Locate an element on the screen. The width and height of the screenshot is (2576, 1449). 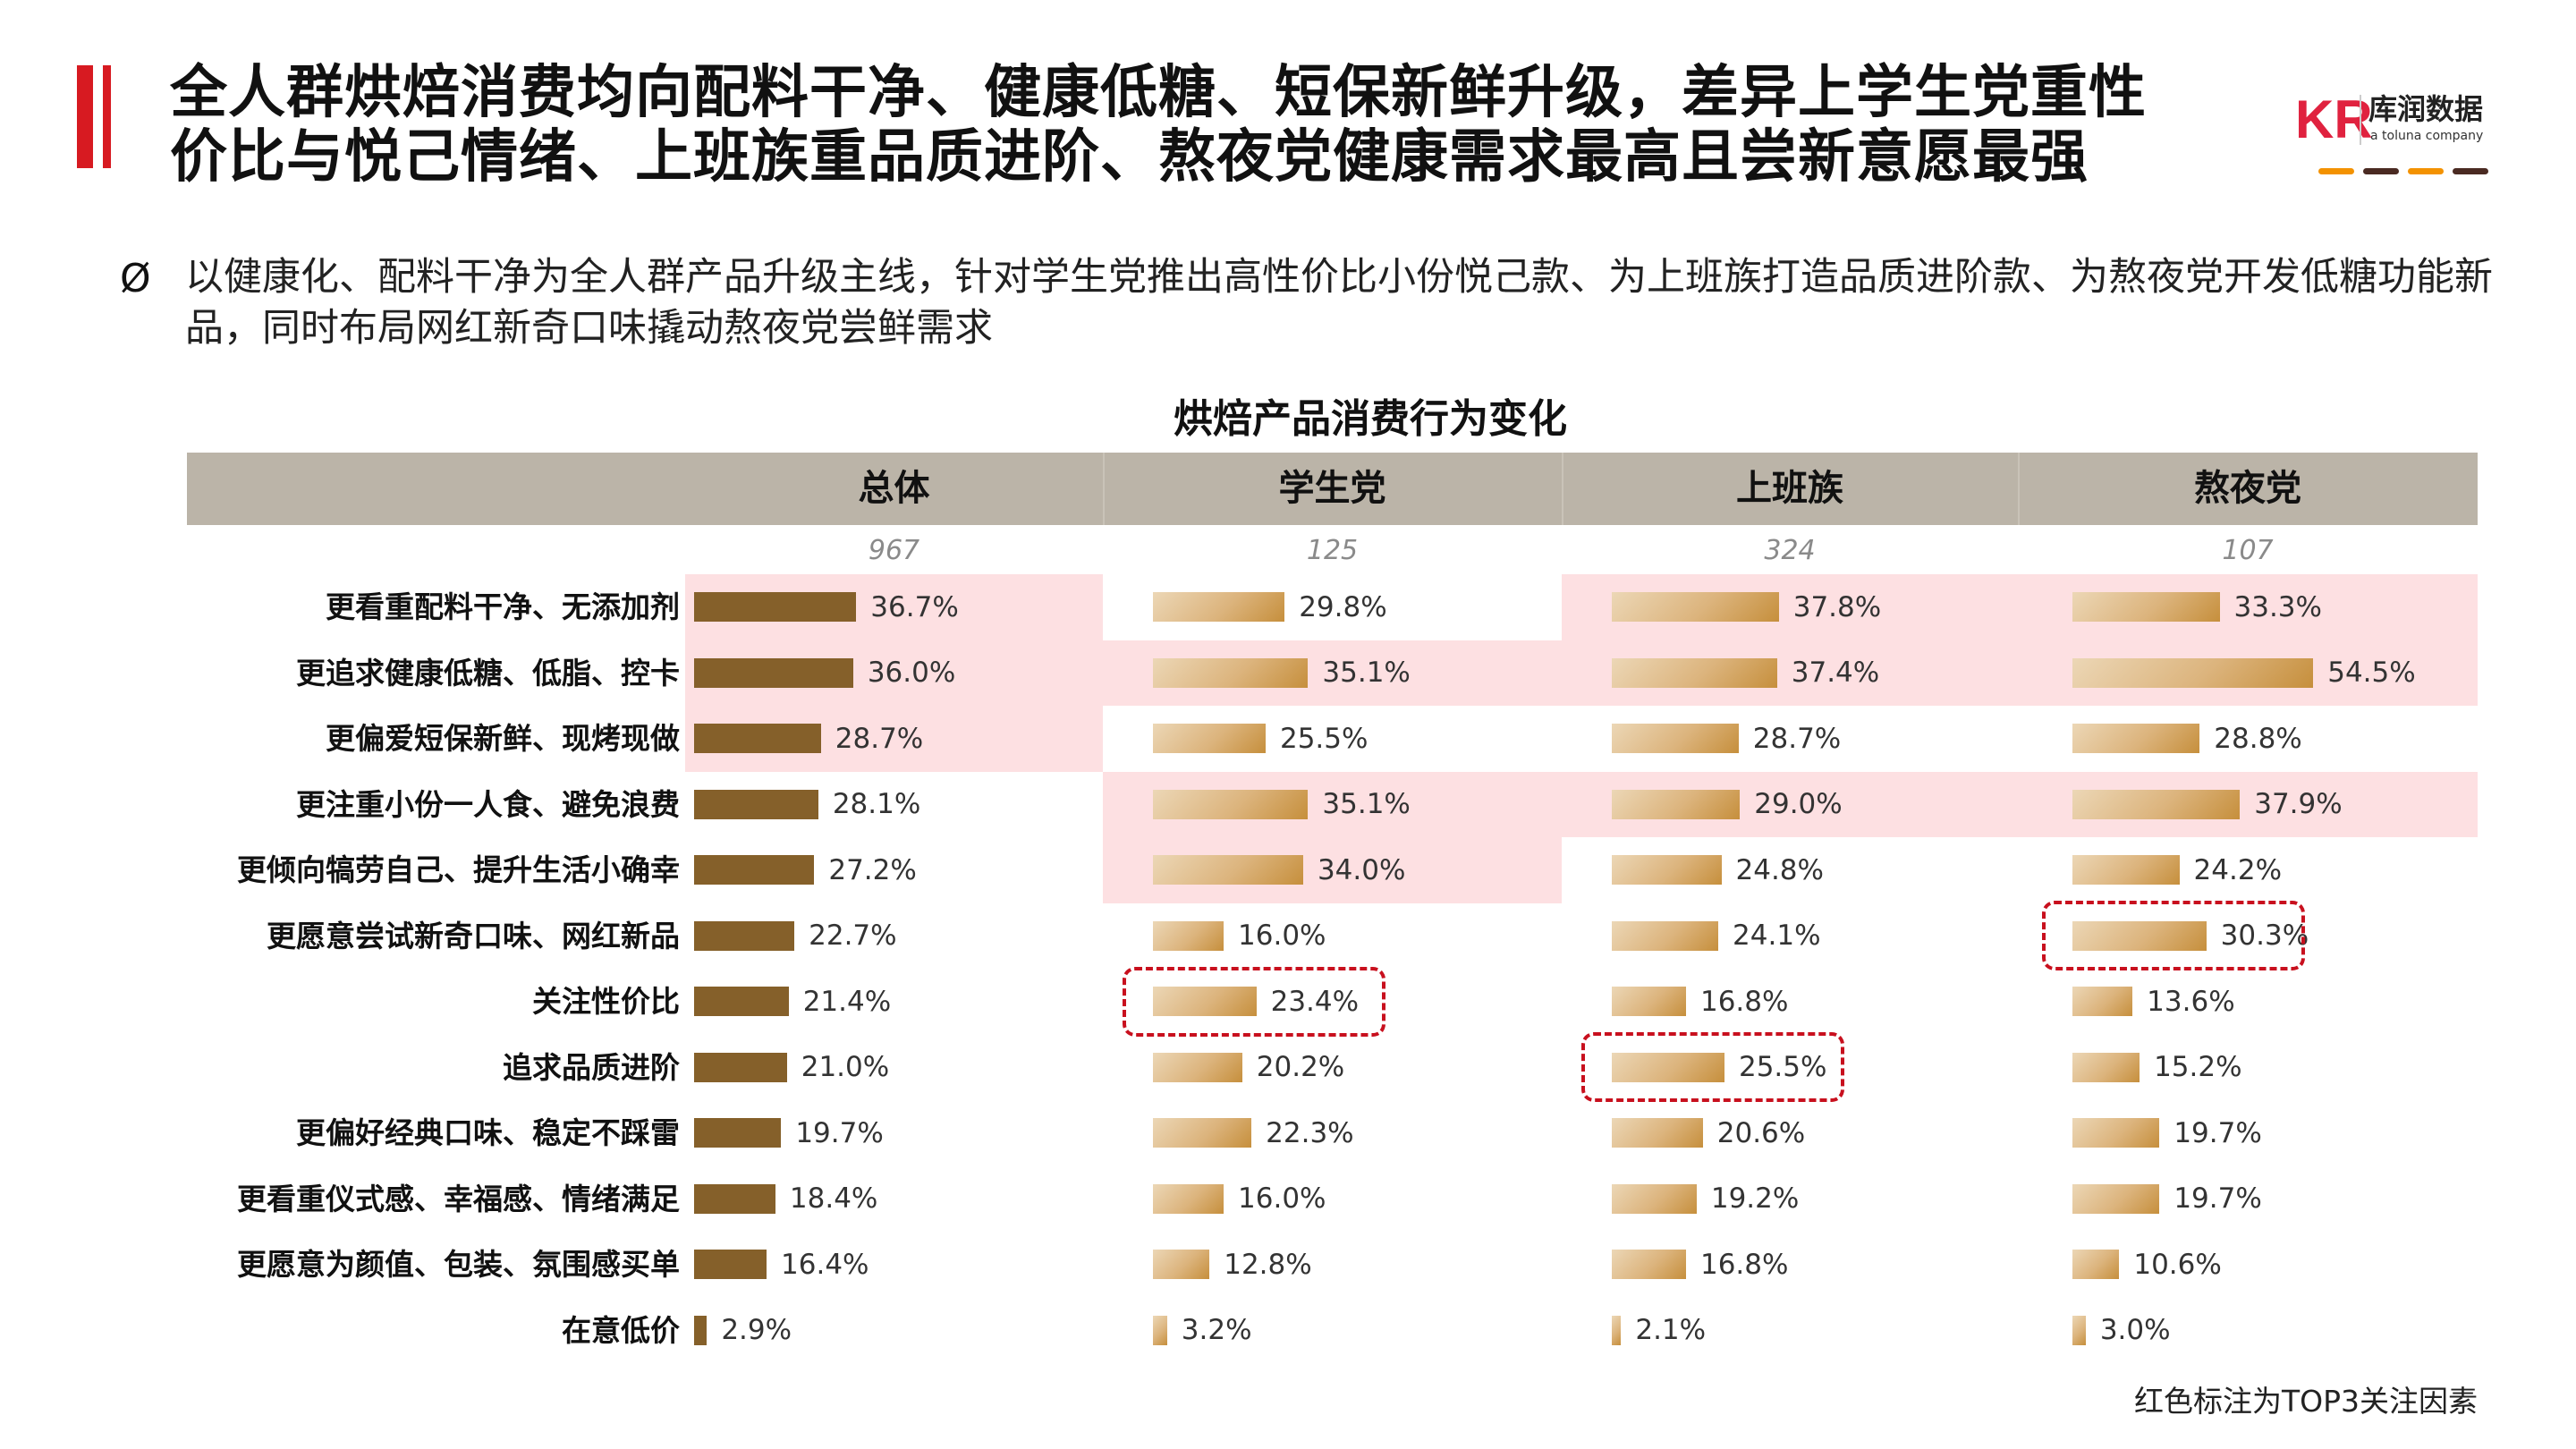
data-label: 37.8% is located at coordinates (1837, 606).